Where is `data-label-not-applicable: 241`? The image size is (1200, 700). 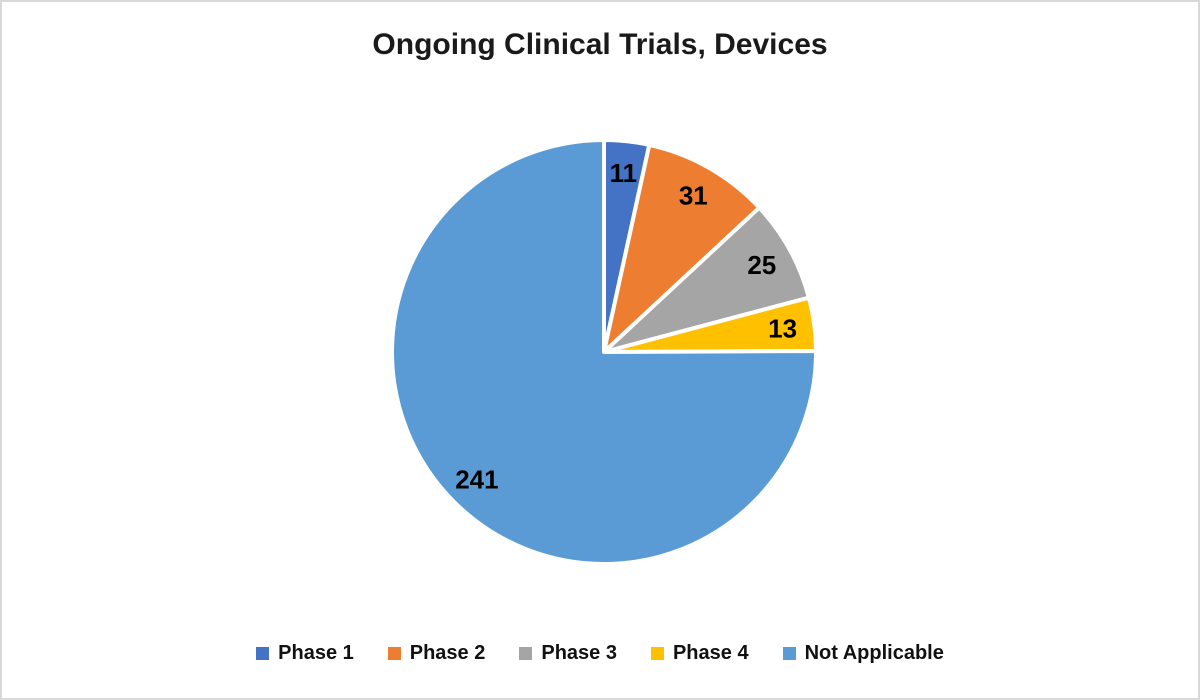 data-label-not-applicable: 241 is located at coordinates (476, 480).